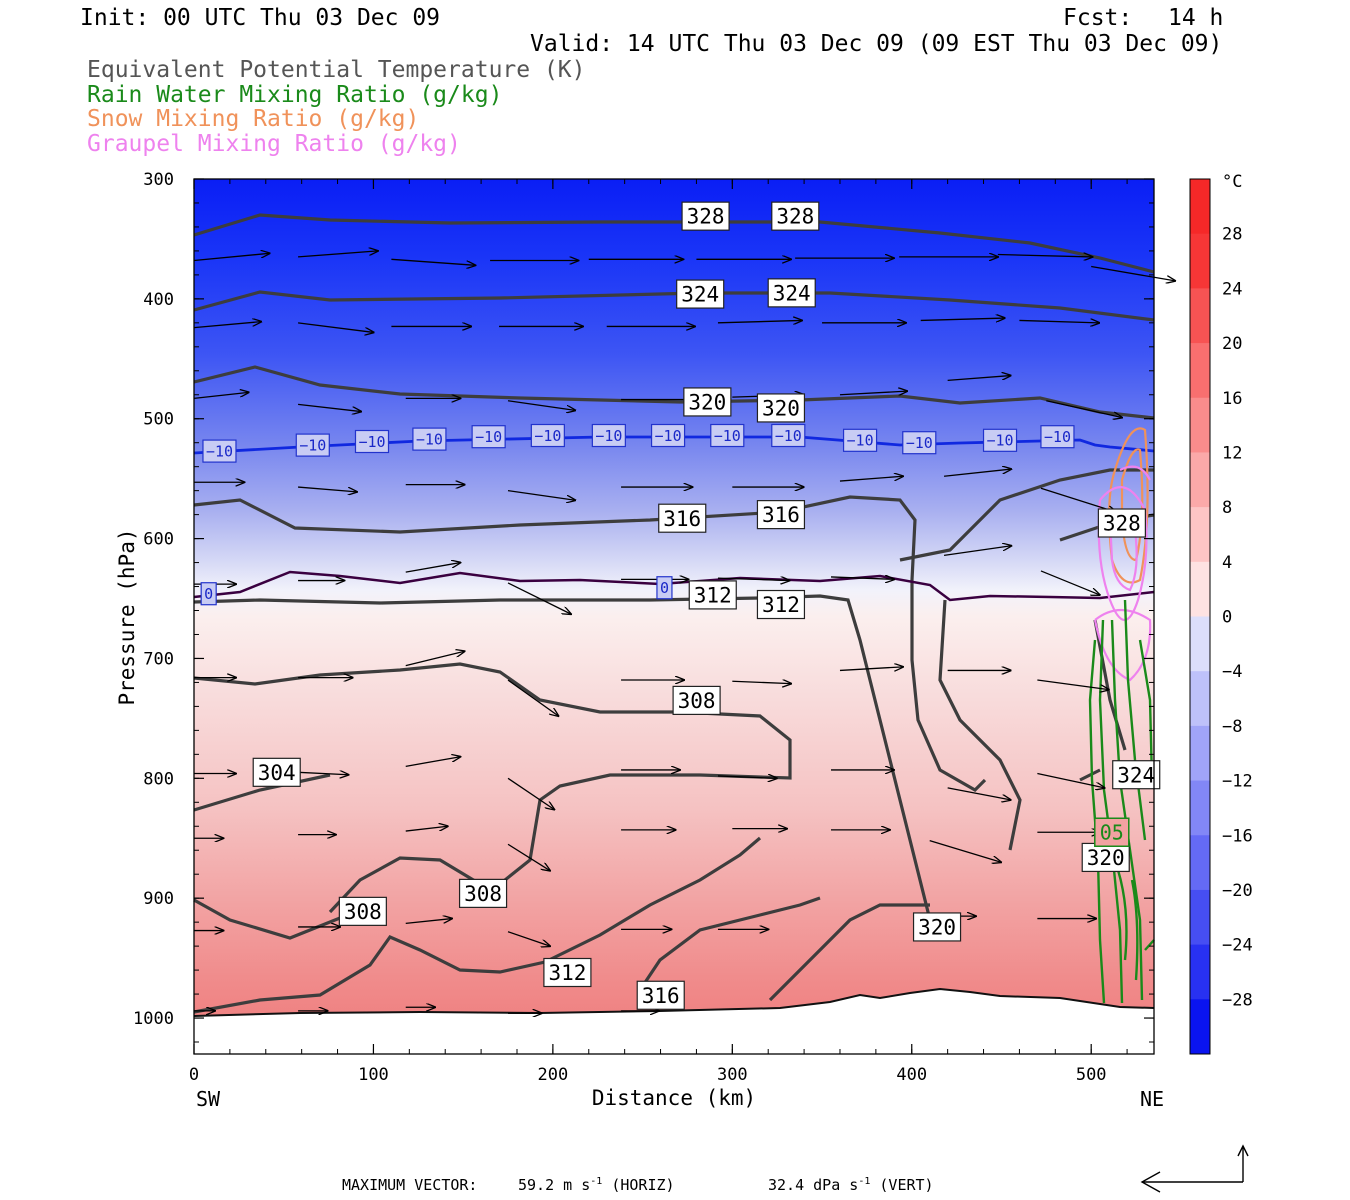 Image resolution: width=1350 pixels, height=1200 pixels. I want to click on x-axis-label: Distance (km), so click(674, 1098).